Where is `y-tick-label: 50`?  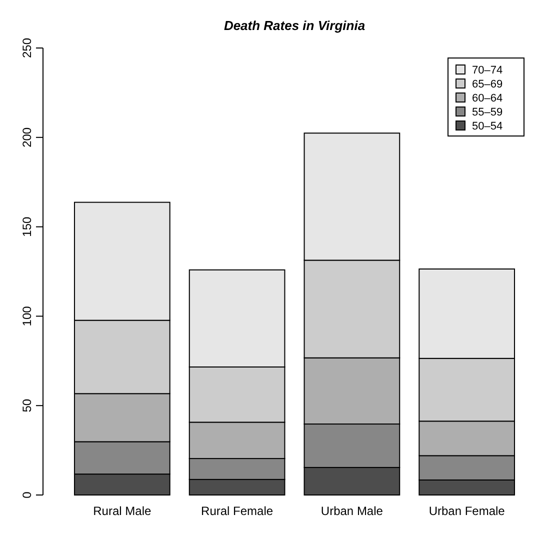
y-tick-label: 50 is located at coordinates (27, 405).